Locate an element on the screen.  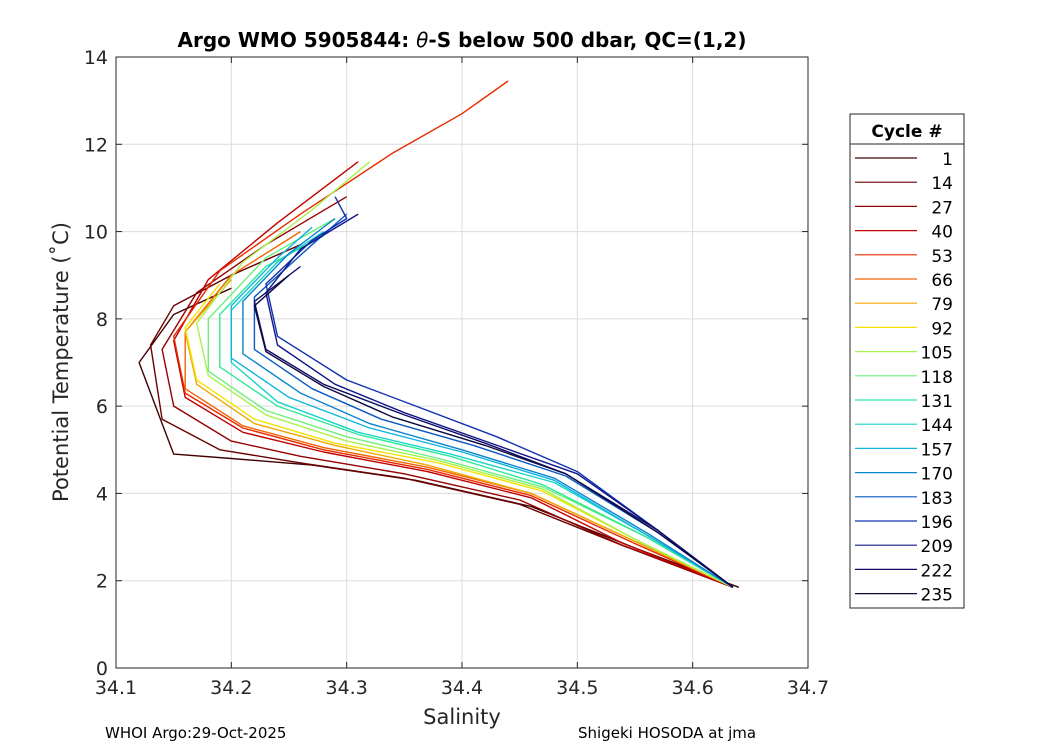
legend-label-cycle-131: 131 is located at coordinates (937, 402).